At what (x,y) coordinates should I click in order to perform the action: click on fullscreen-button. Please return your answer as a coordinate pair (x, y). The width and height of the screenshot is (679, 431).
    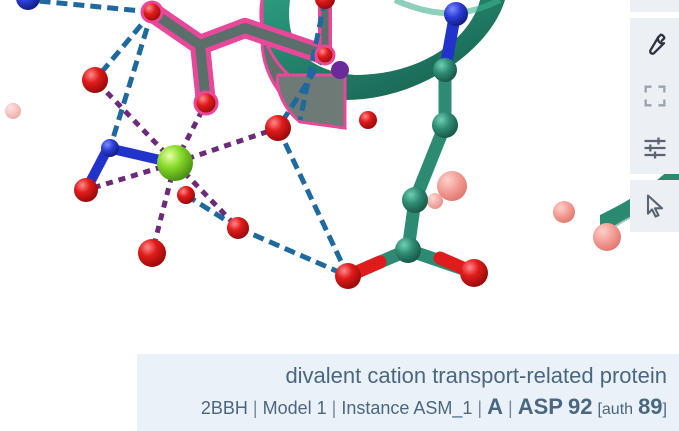
    Looking at the image, I should click on (654, 96).